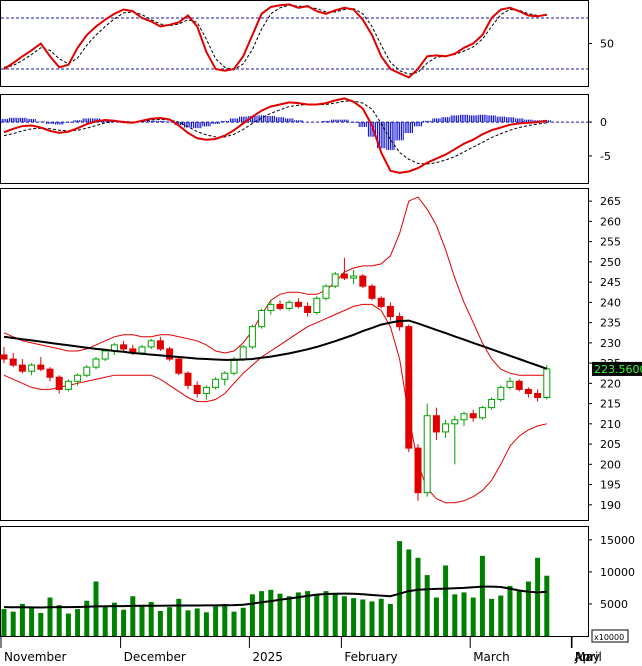  What do you see at coordinates (610, 242) in the screenshot?
I see `price-tick-label: 255` at bounding box center [610, 242].